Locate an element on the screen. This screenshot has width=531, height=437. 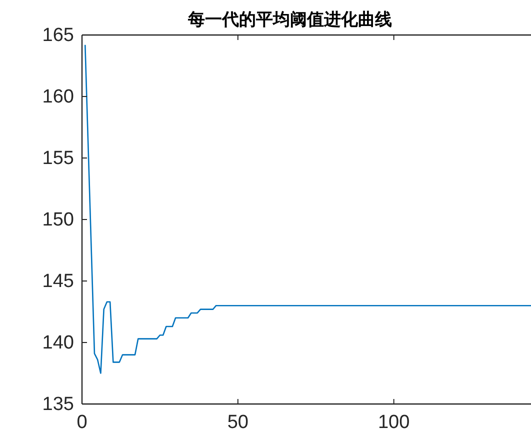
y-tick-label: 165 is located at coordinates (58, 35).